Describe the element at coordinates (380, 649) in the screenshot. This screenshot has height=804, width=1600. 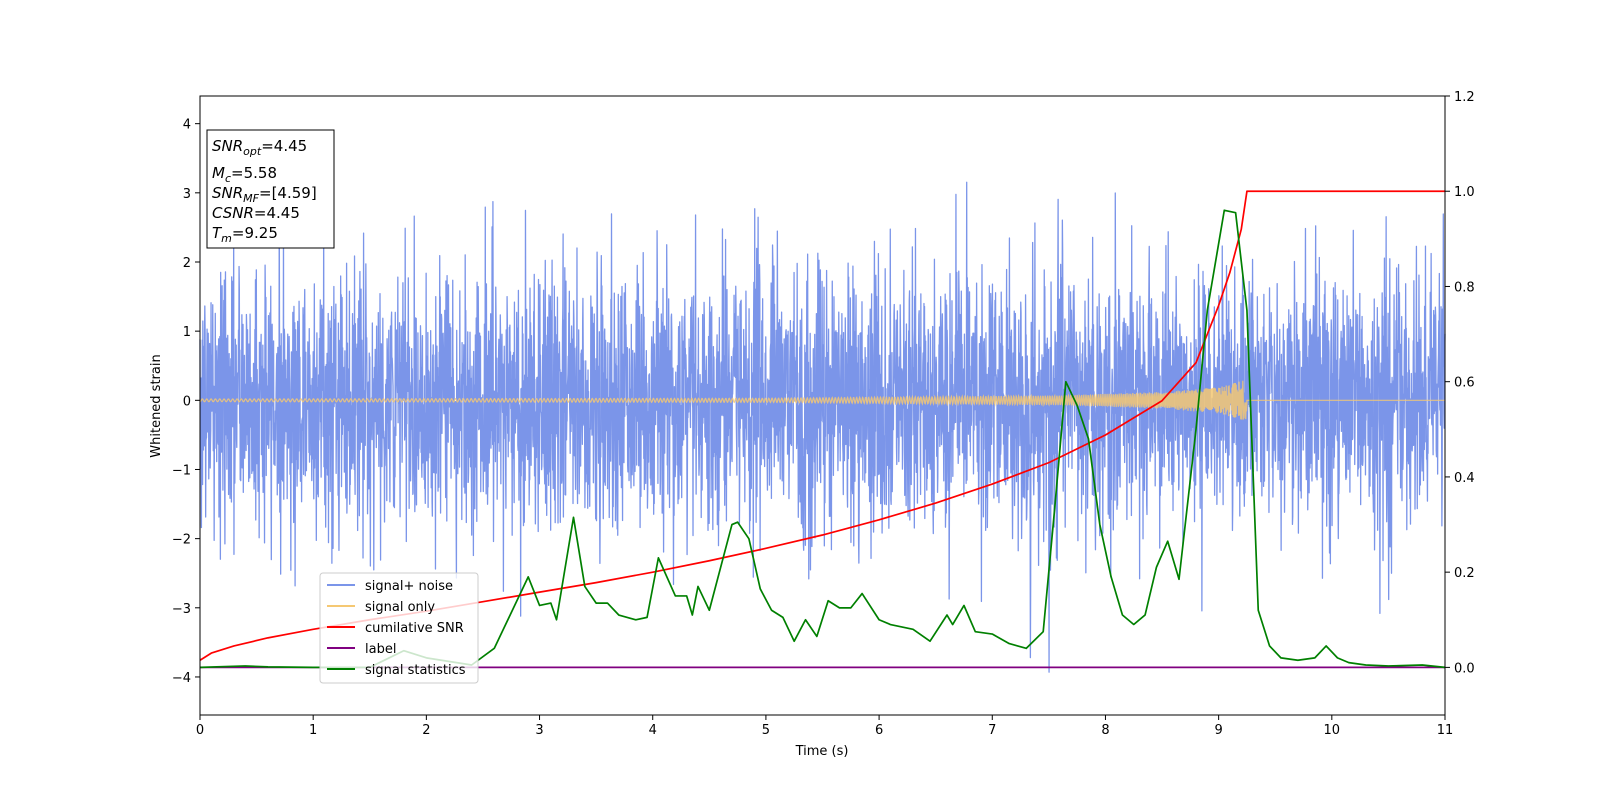
I see `legend-label-label: label` at that location.